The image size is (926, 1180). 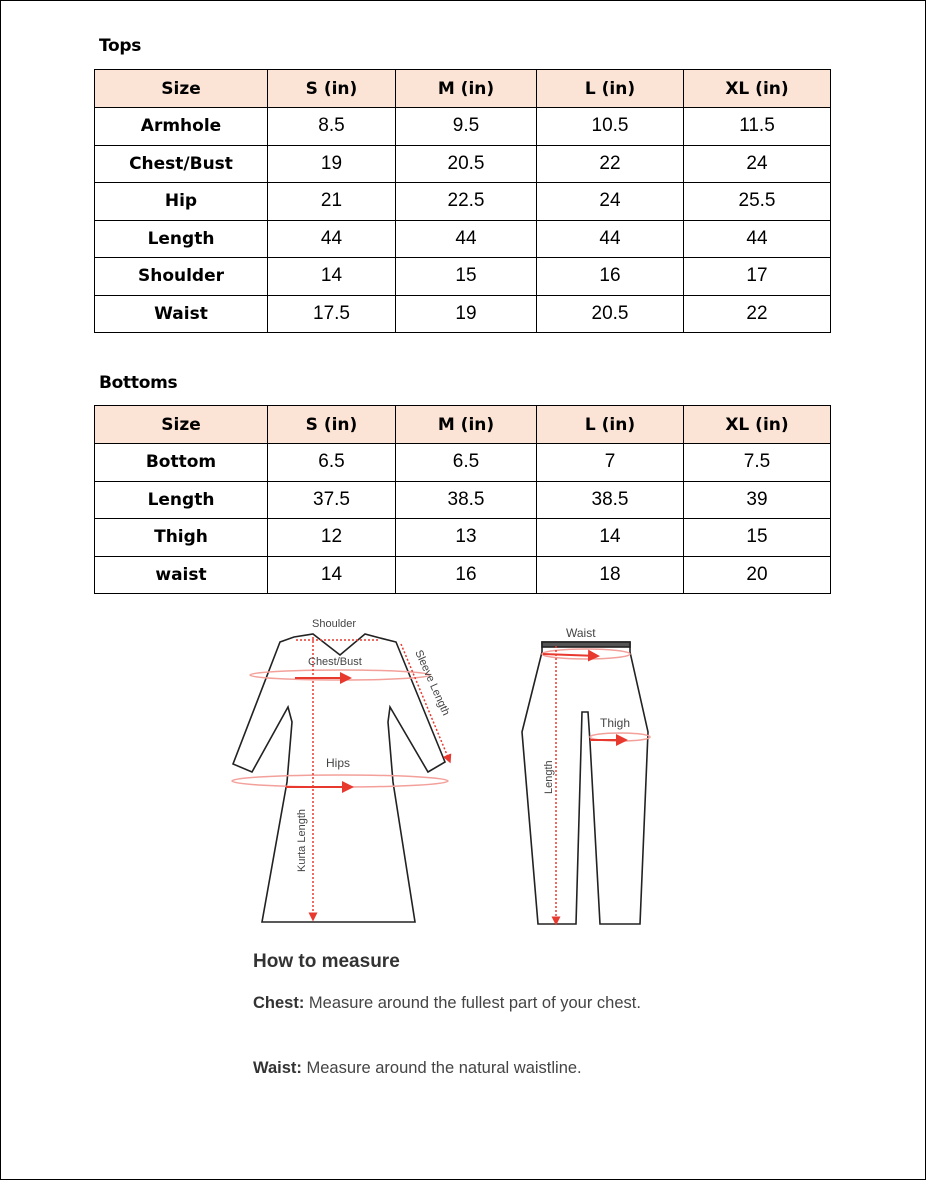 I want to click on table-row: Shoulder 14 15 16 17, so click(x=462, y=276).